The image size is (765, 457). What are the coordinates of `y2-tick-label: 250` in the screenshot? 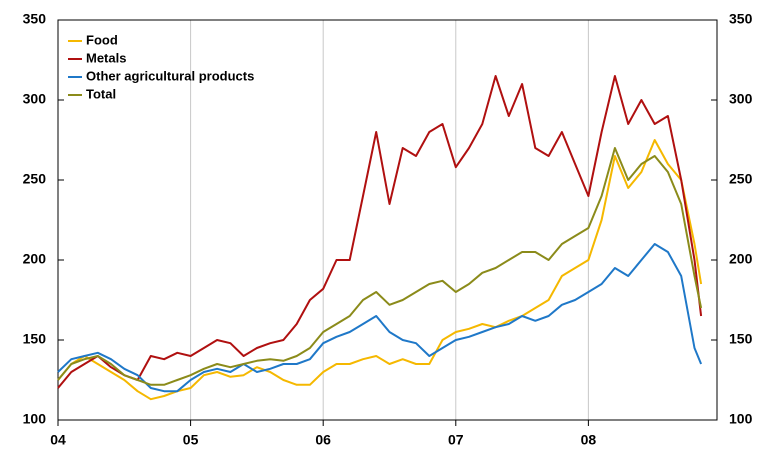 It's located at (741, 179).